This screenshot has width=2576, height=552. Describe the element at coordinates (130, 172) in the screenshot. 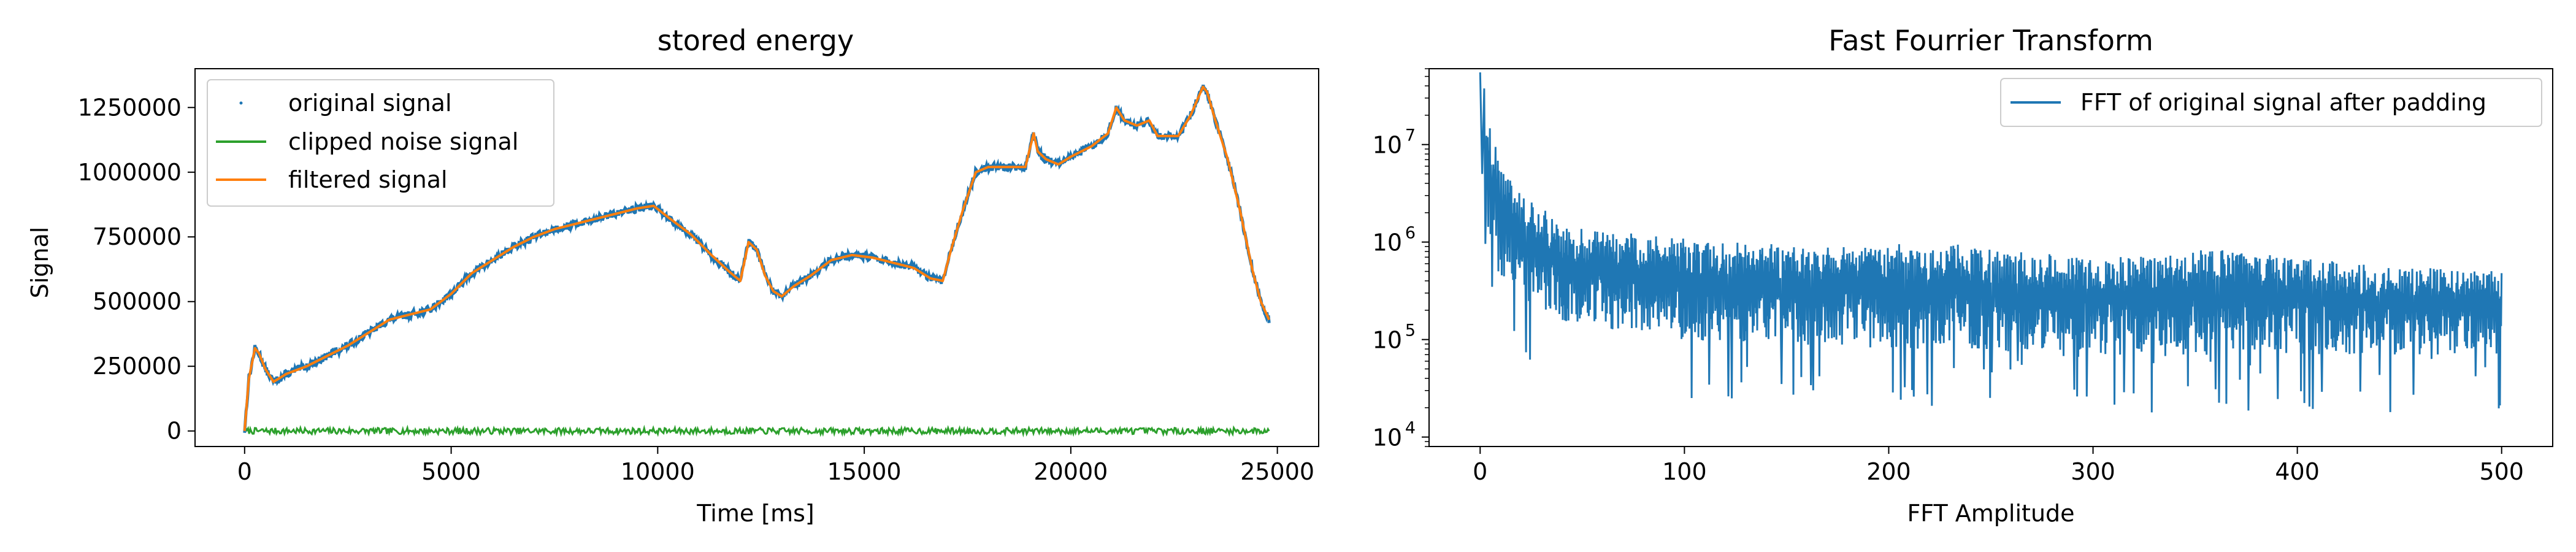

I see `y-tick-label-left: 1000000` at that location.